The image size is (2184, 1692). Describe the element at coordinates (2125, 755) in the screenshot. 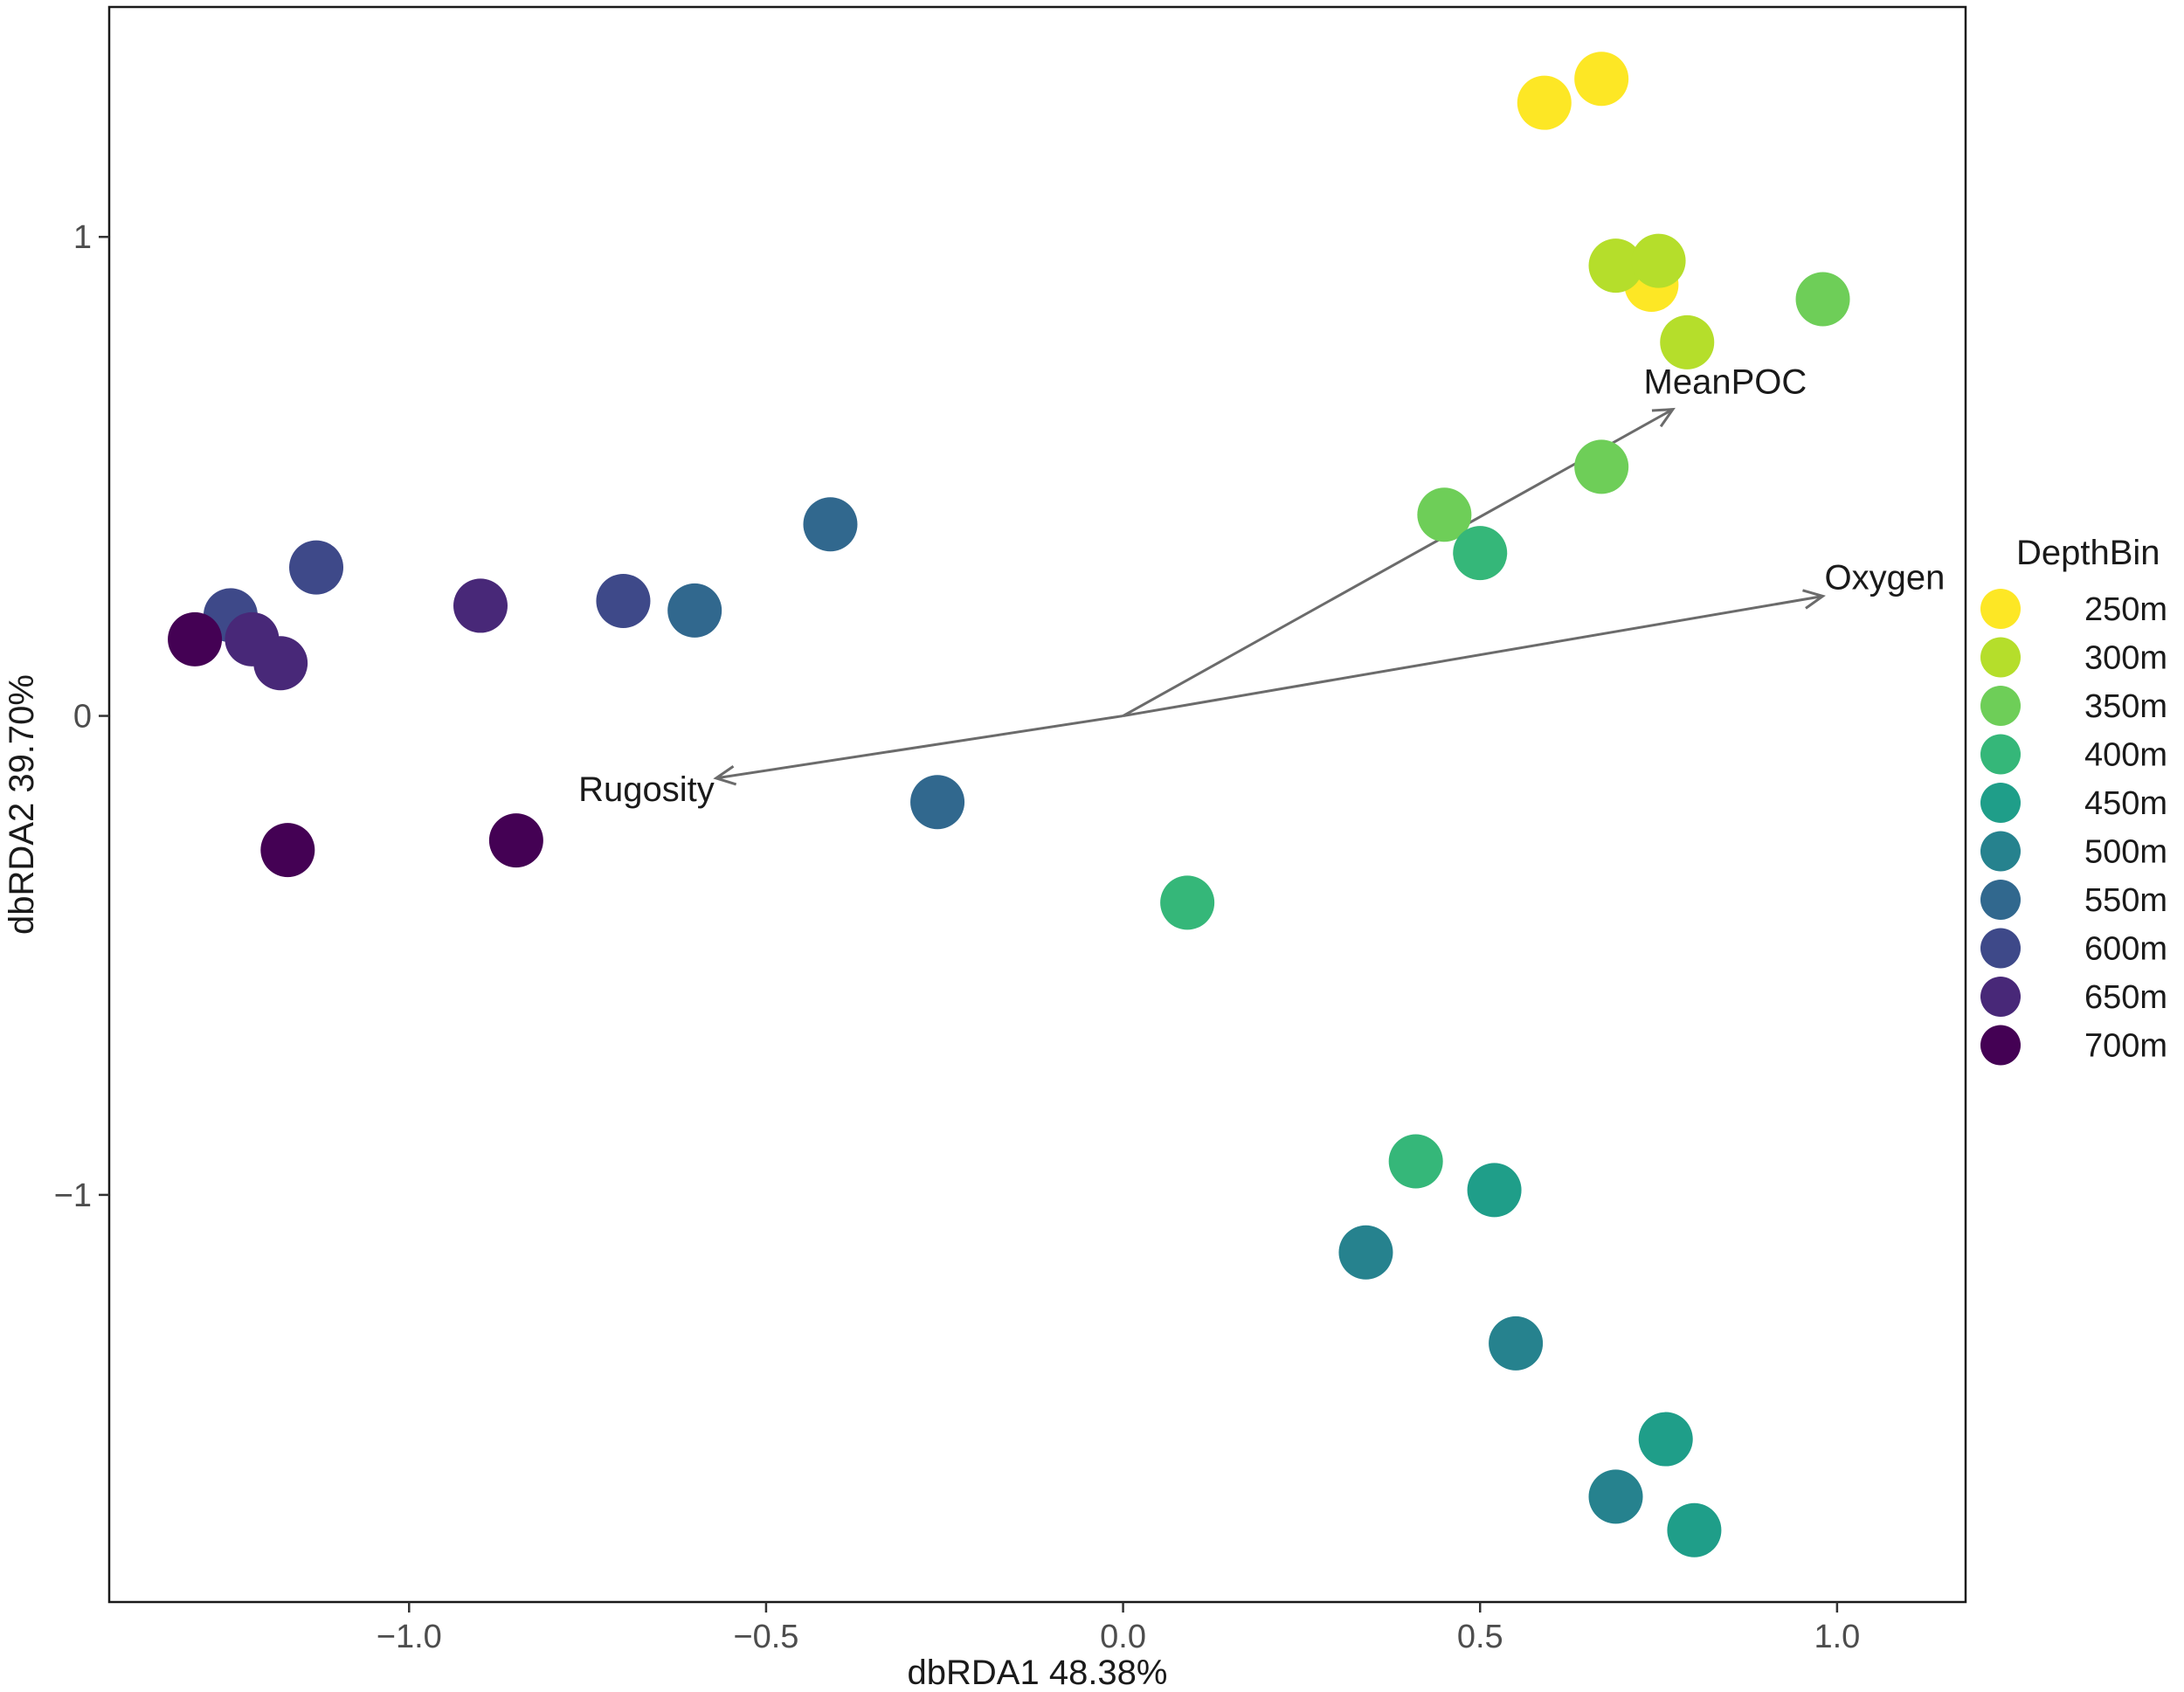

I see `legend-label-400m: 400m` at that location.